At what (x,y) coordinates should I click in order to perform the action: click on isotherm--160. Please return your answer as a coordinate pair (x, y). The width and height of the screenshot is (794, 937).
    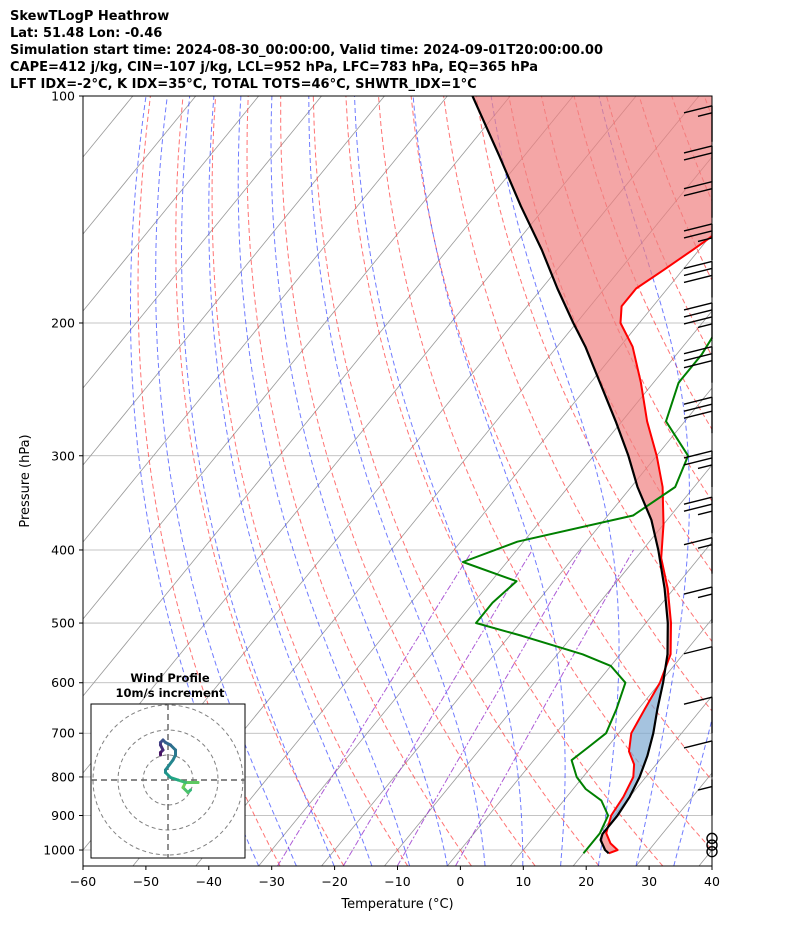
    Looking at the image, I should click on (35, 481).